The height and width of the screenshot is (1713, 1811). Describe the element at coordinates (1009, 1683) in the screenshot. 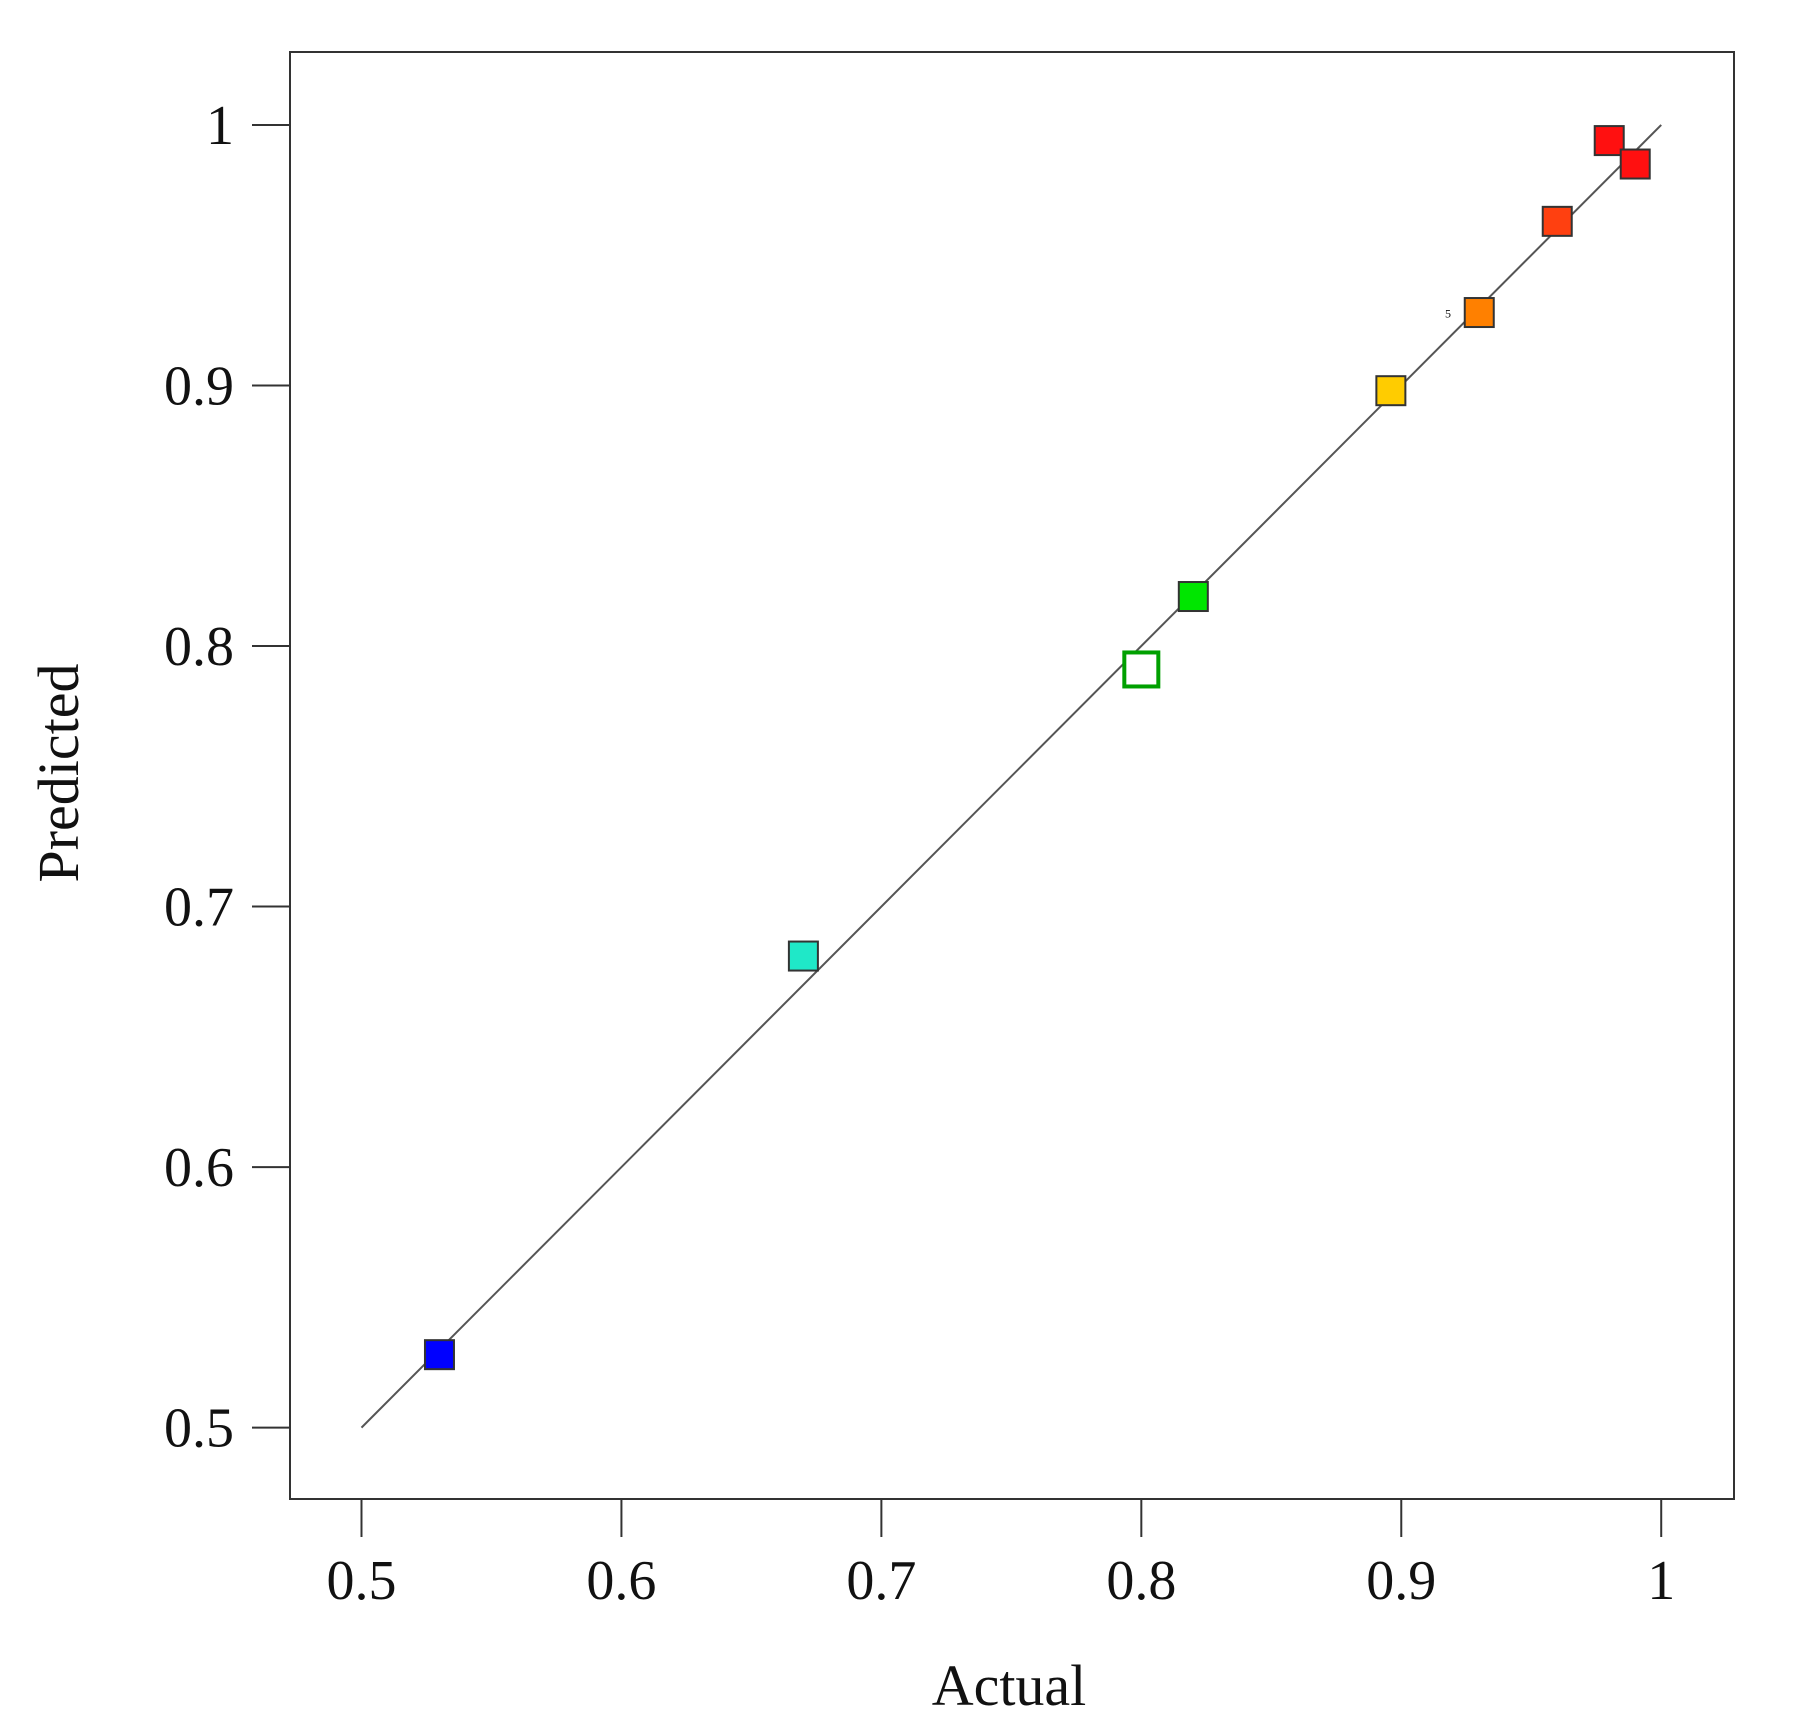

I see `x-axis-title: Actual` at that location.